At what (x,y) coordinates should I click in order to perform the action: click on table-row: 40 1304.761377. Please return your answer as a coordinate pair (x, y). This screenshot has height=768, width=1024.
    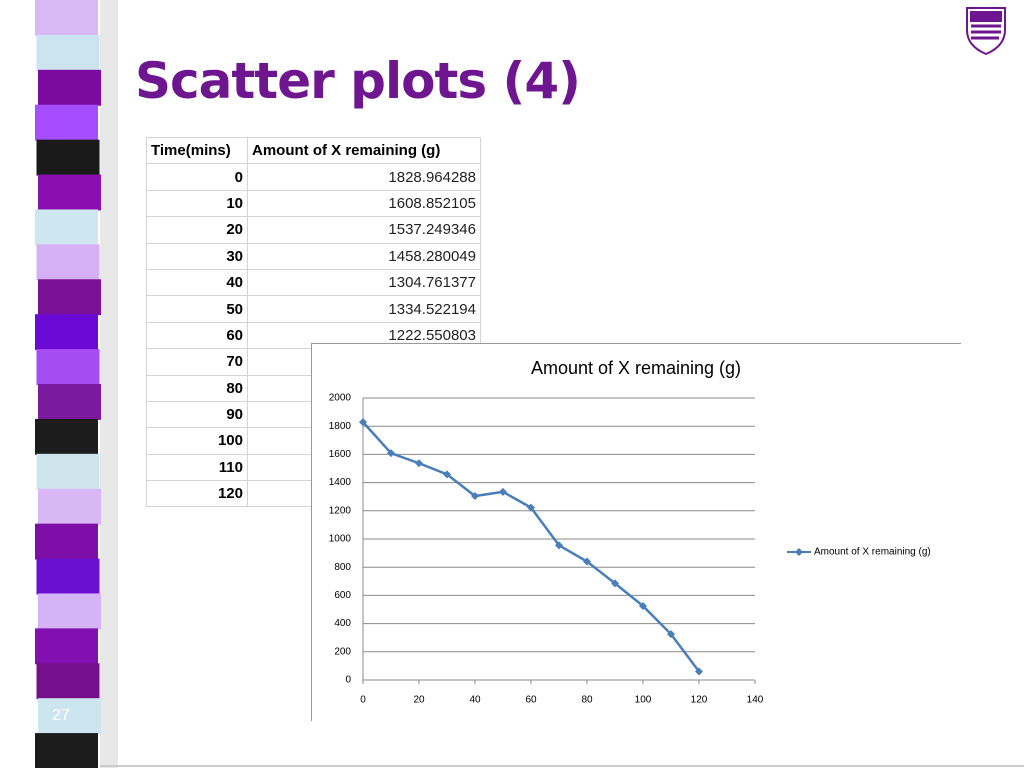
    Looking at the image, I should click on (313, 282).